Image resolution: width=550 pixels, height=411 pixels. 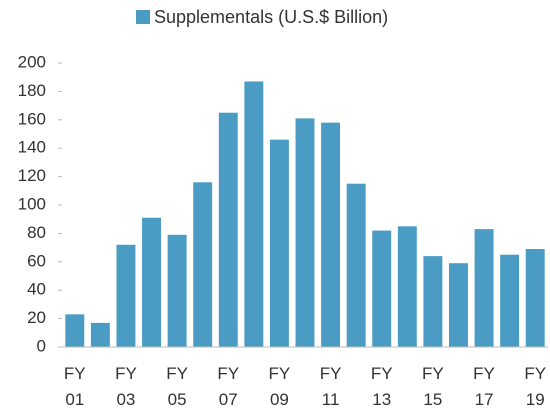 I want to click on y-tick-label: 40, so click(x=36, y=289).